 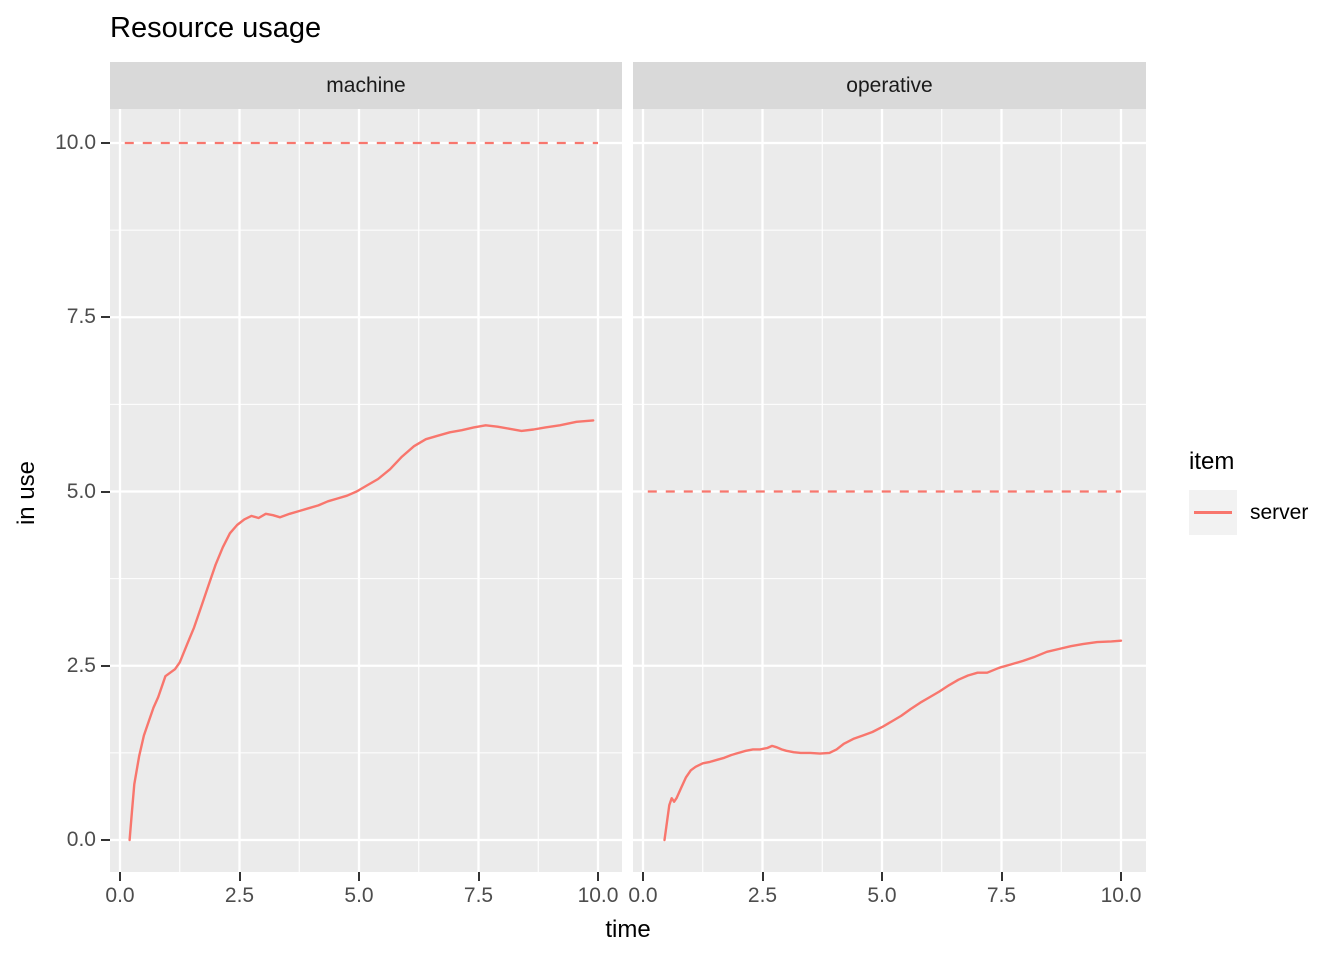 I want to click on legend-key-line-icon, so click(x=1213, y=512).